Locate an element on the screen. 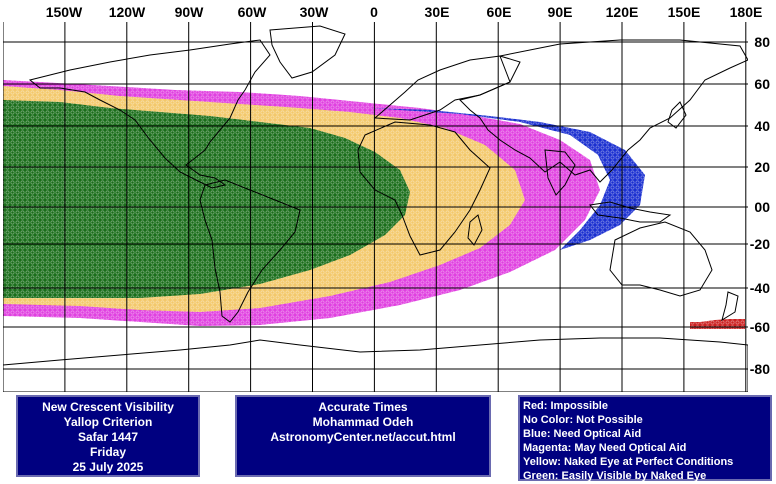  lon-label: 30E is located at coordinates (437, 12).